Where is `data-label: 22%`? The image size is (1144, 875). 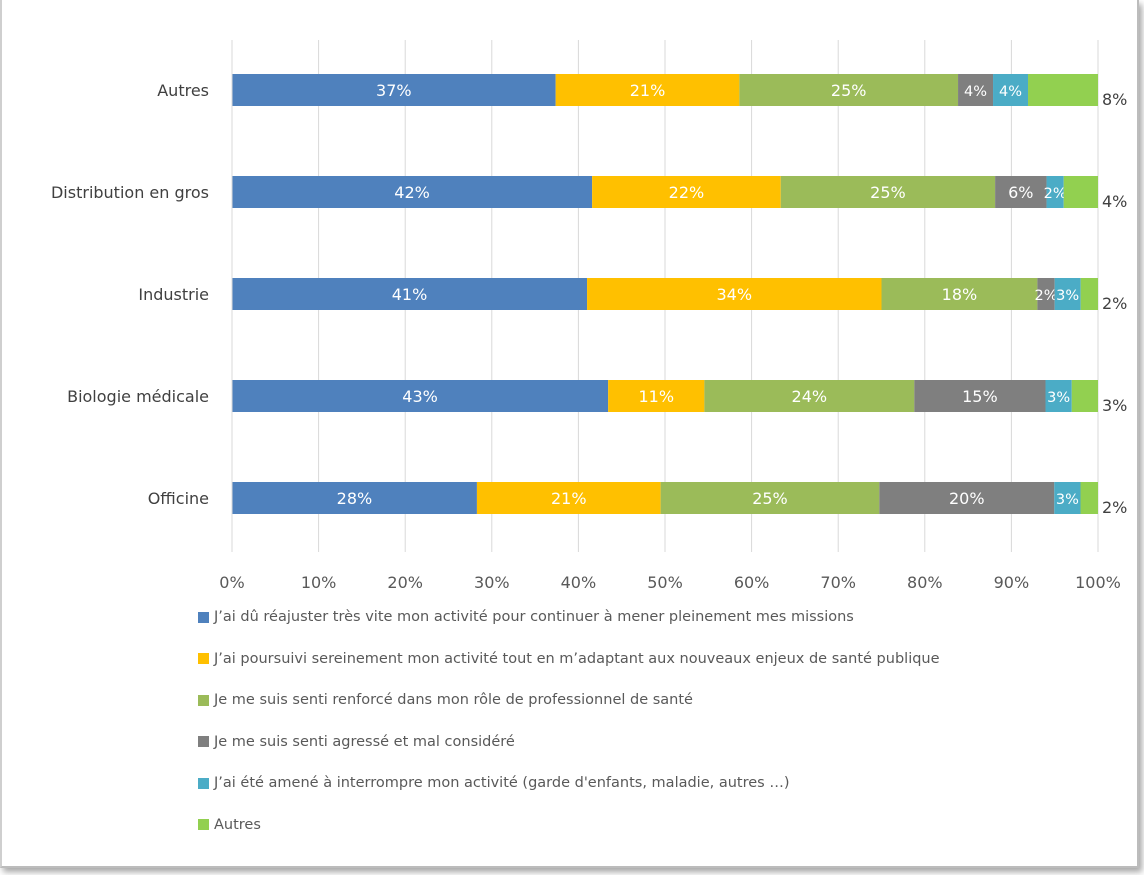 data-label: 22% is located at coordinates (687, 192).